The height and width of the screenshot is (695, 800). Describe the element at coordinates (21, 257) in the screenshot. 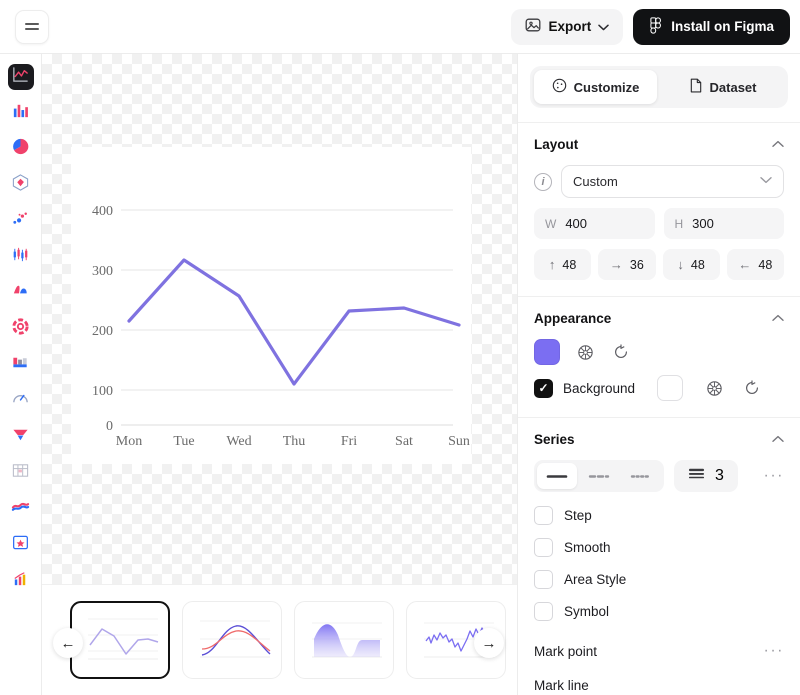

I see `rail-item-candlestick-chart` at that location.